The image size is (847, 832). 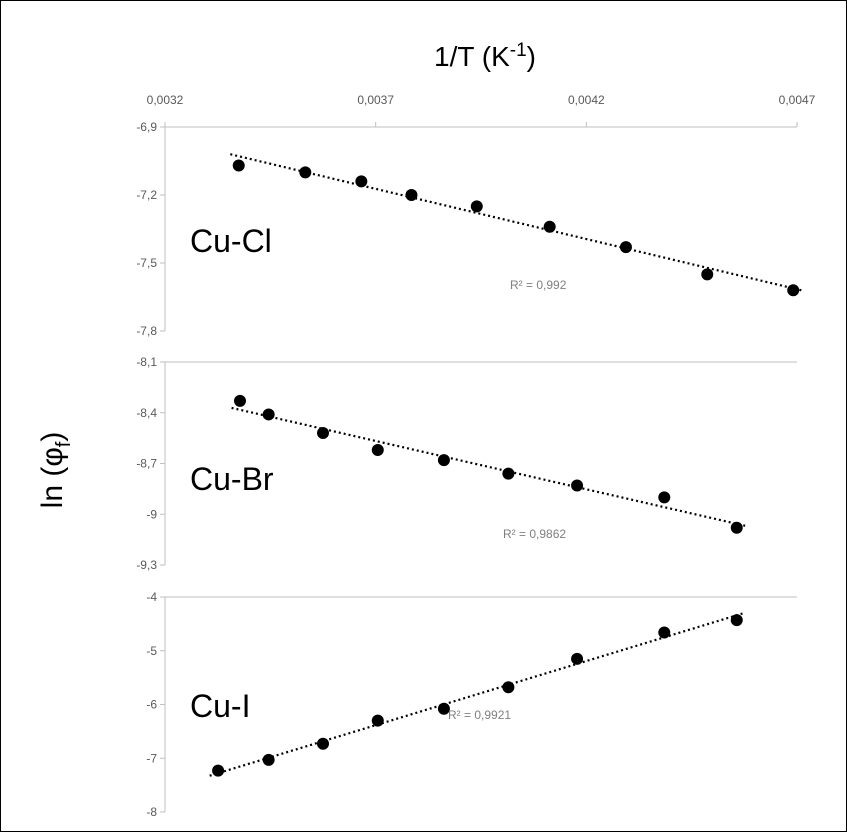 I want to click on y-tick-label: -5, so click(x=151, y=651).